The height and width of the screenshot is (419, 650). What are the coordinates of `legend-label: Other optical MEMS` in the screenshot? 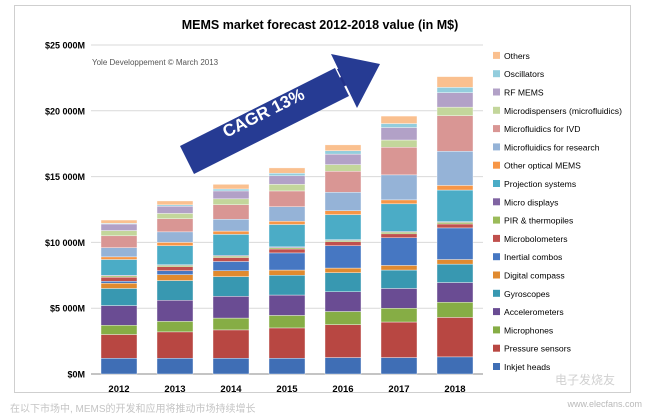 It's located at (542, 166).